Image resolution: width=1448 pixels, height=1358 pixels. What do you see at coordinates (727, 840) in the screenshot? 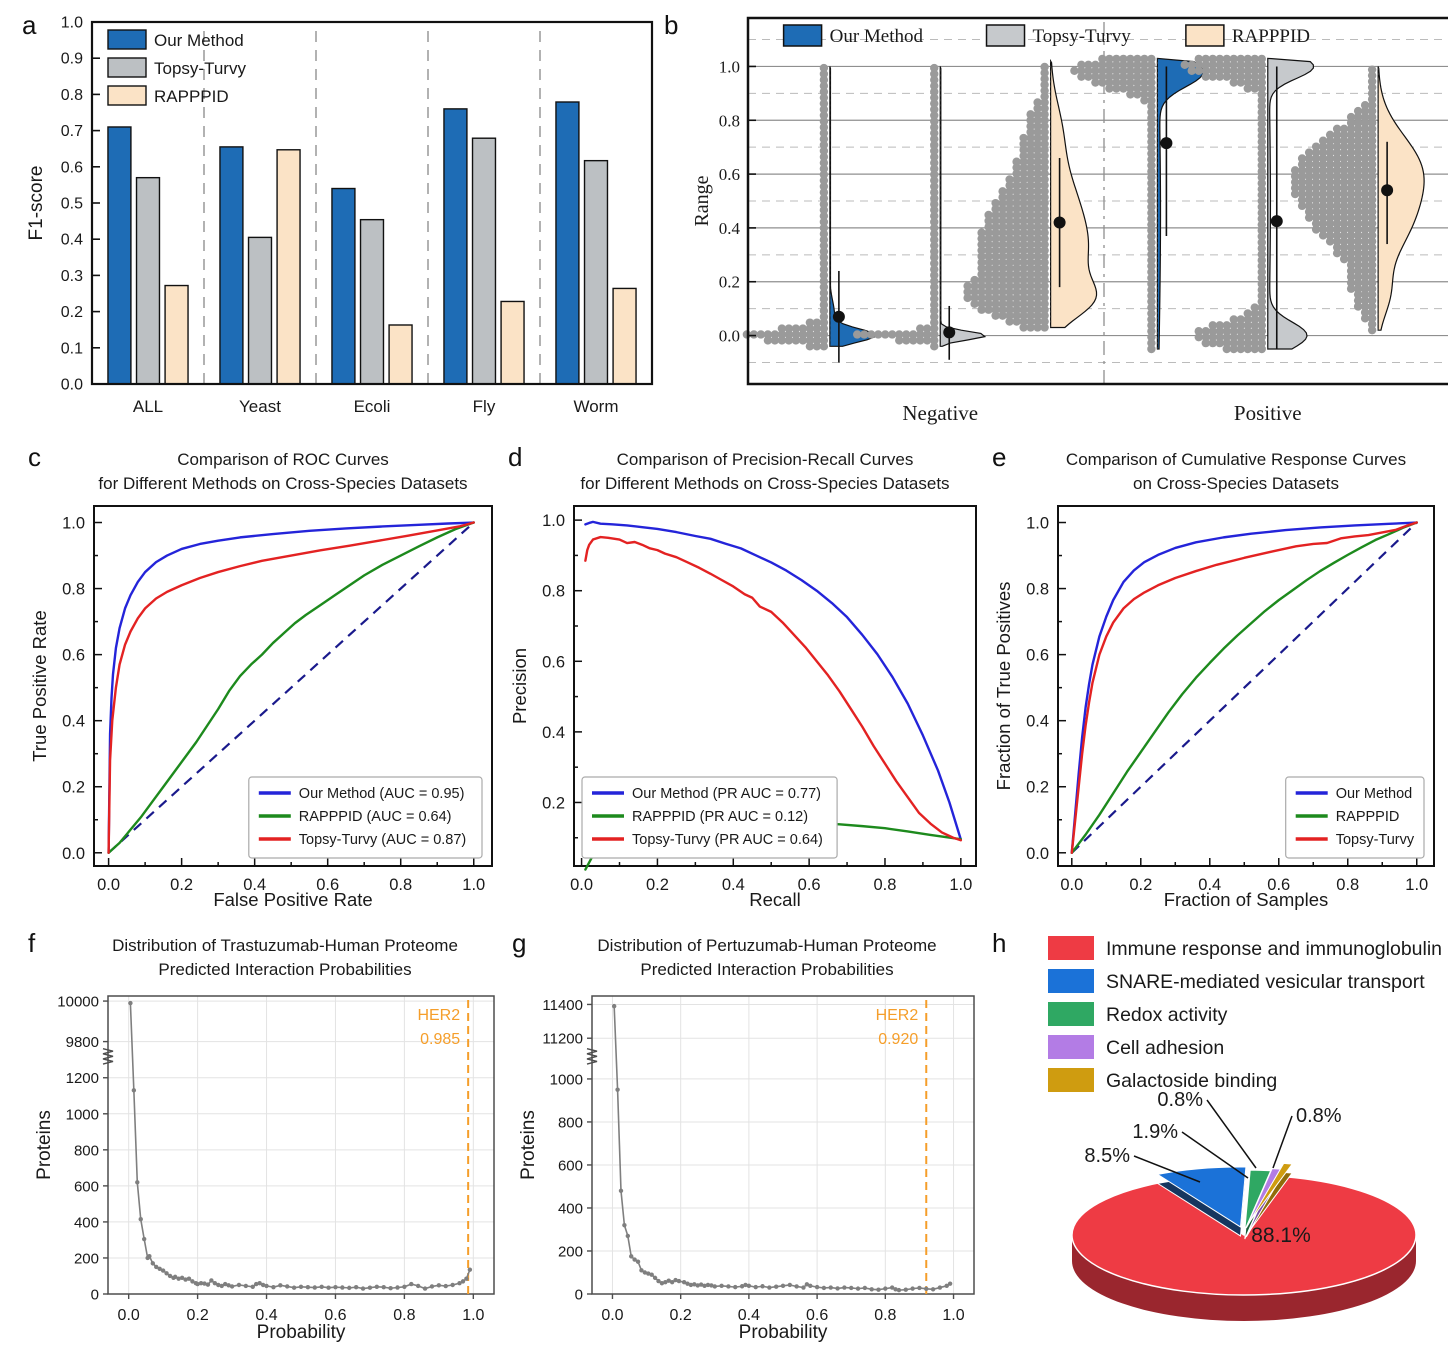
I see `svg-text: Topsy-Turvy (PR AUC = 0.64)` at bounding box center [727, 840].